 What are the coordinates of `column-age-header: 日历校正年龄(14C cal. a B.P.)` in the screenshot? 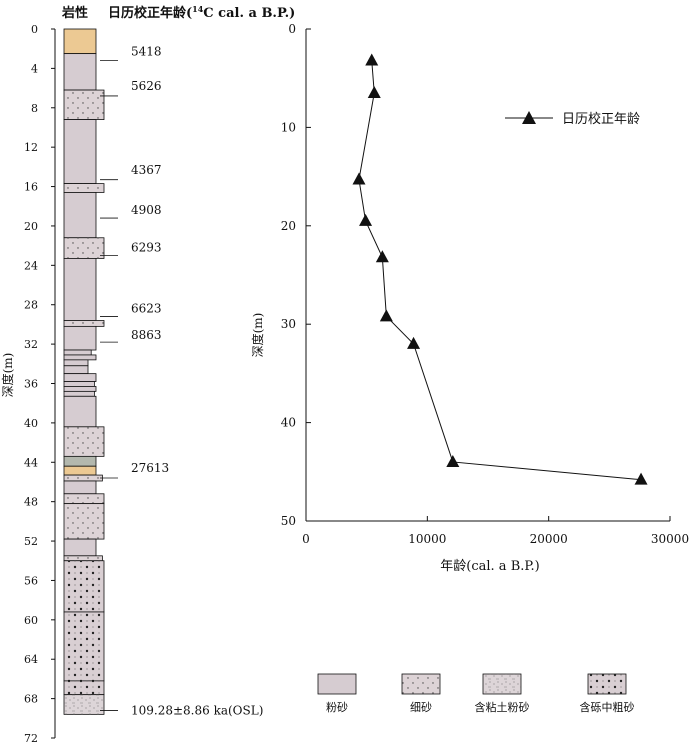 It's located at (201, 12).